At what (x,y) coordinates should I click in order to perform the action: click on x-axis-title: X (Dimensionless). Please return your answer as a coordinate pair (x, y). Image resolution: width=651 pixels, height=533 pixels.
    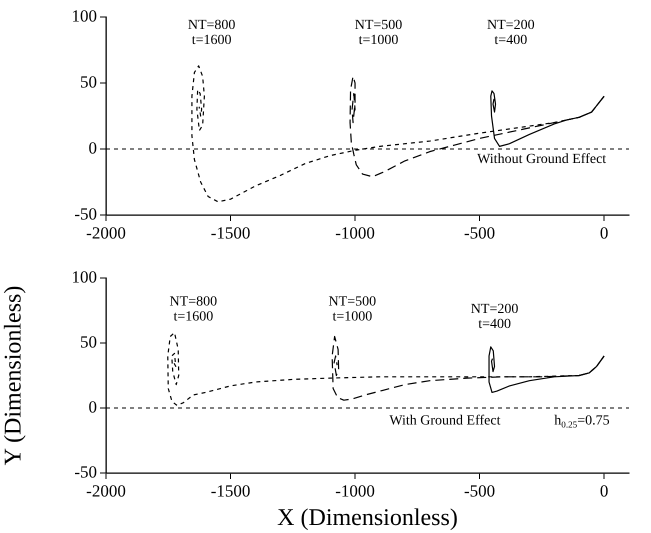
    Looking at the image, I should click on (367, 517).